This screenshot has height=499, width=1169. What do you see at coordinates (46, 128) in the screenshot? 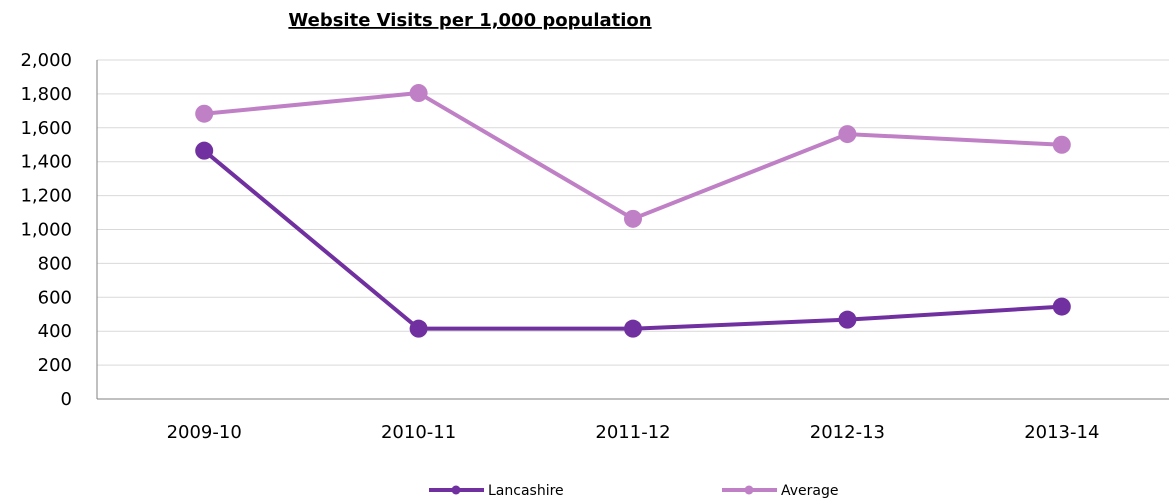
I see `y-tick-label: 1,600` at bounding box center [46, 128].